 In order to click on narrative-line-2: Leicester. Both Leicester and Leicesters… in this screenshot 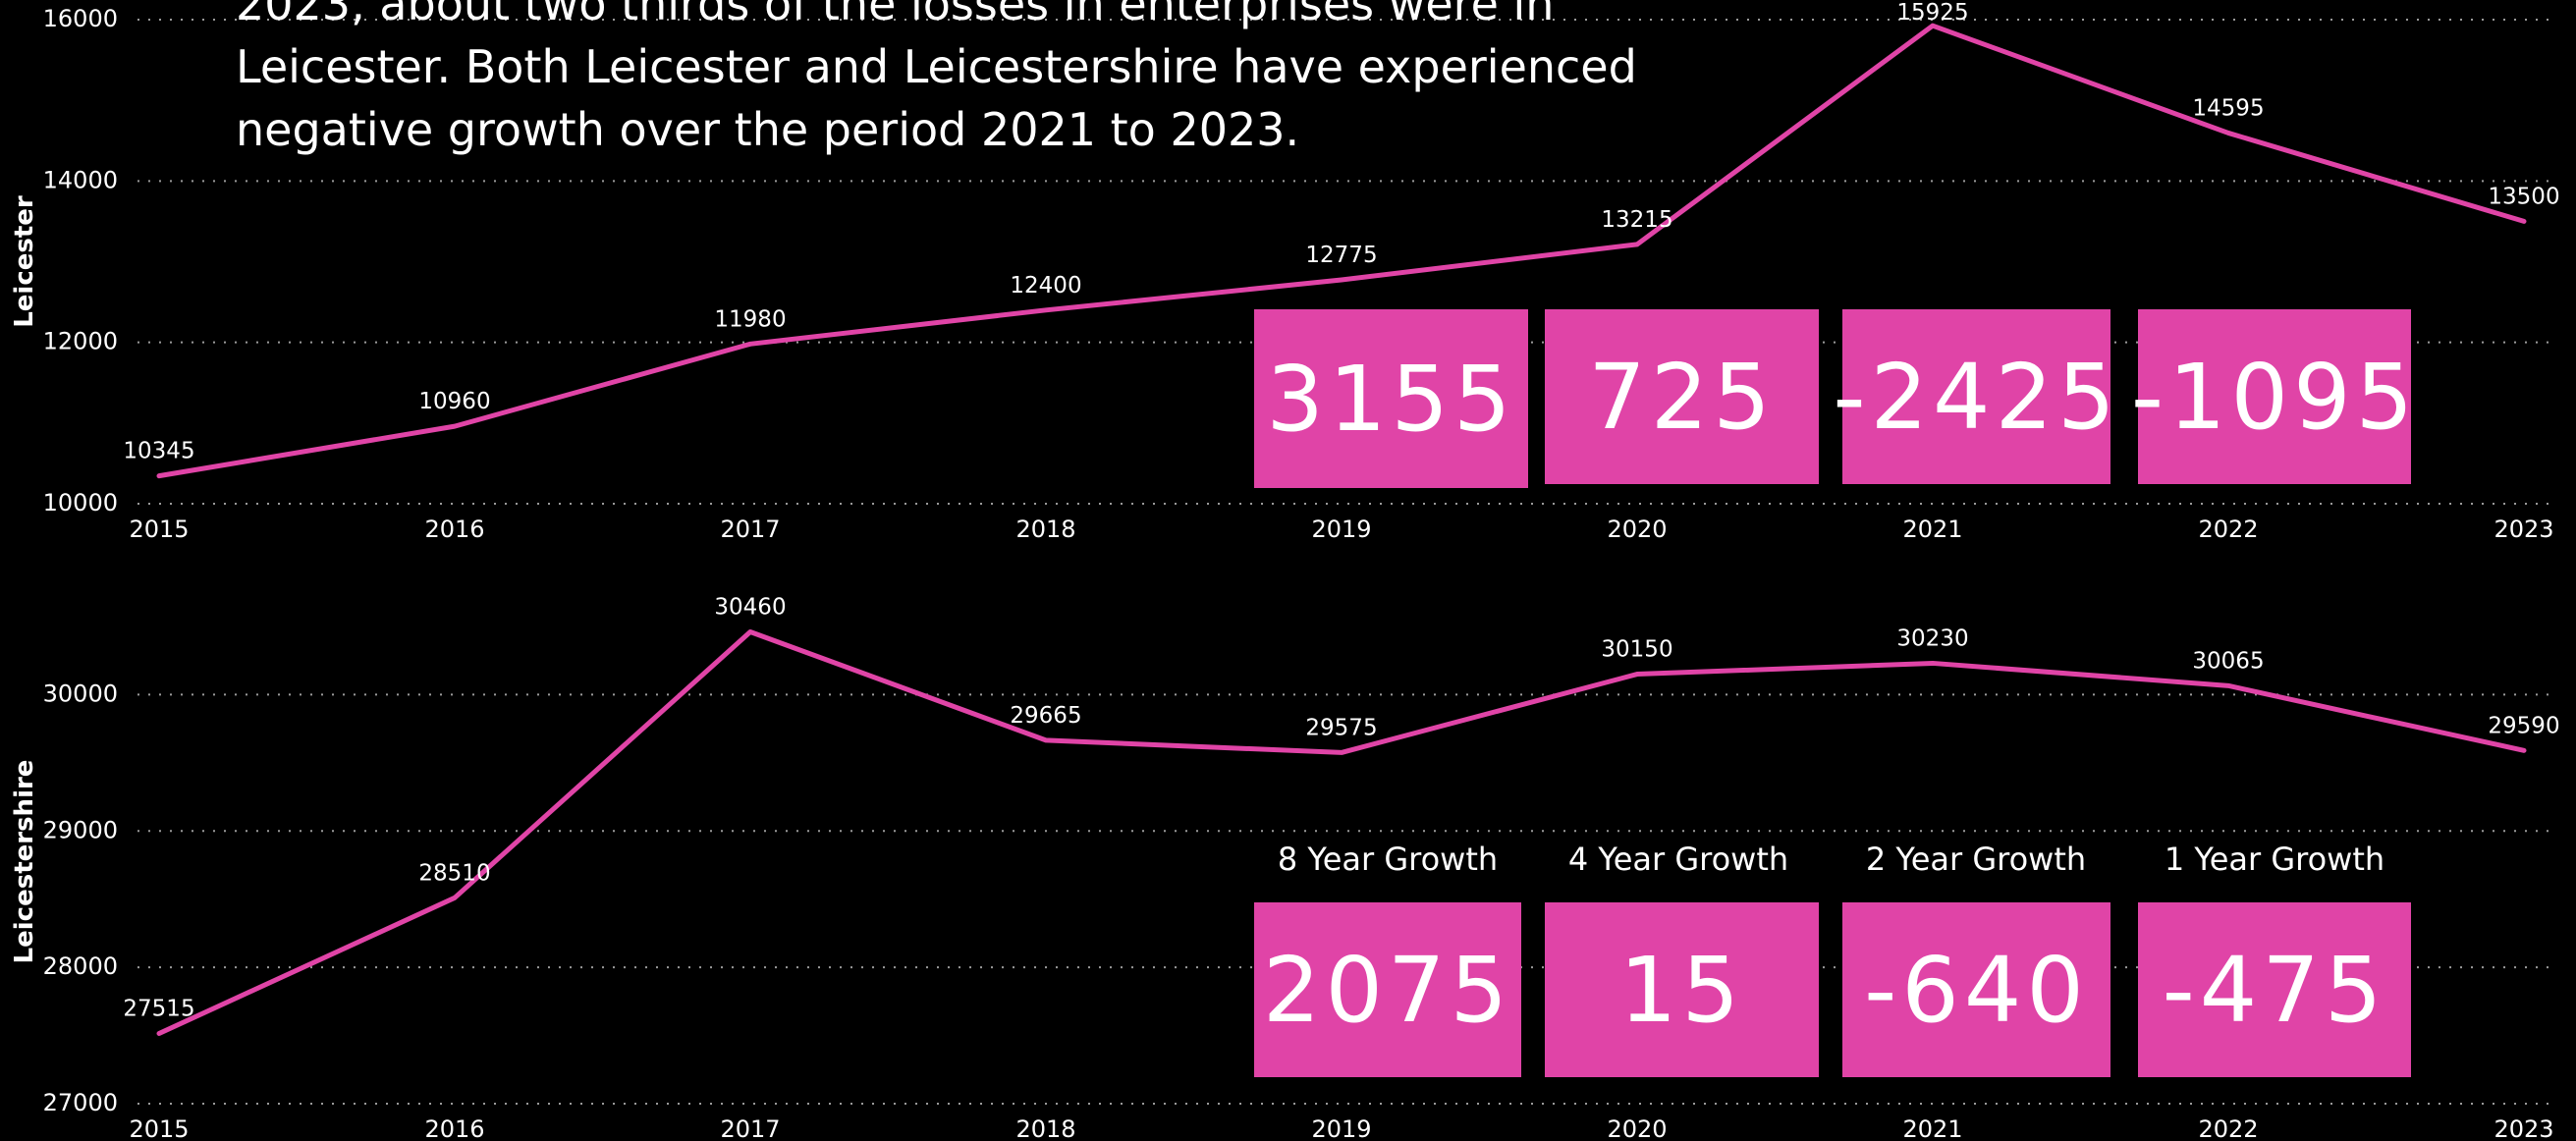, I will do `click(936, 66)`.